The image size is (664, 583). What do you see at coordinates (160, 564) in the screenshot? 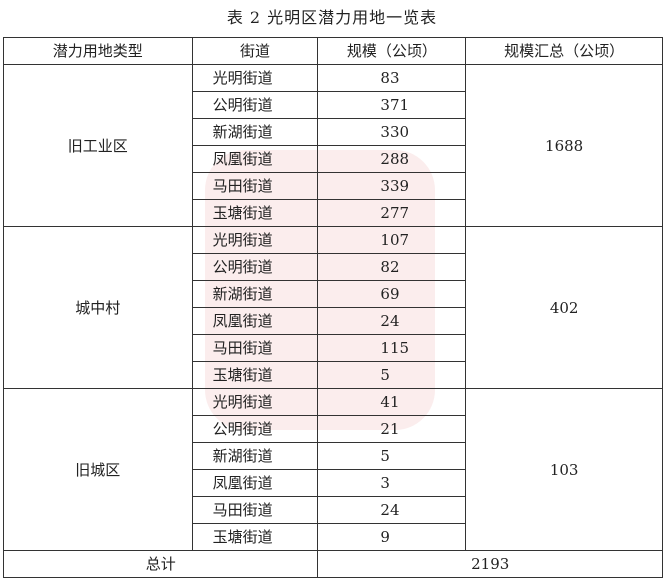
I see `total-label: 总计` at bounding box center [160, 564].